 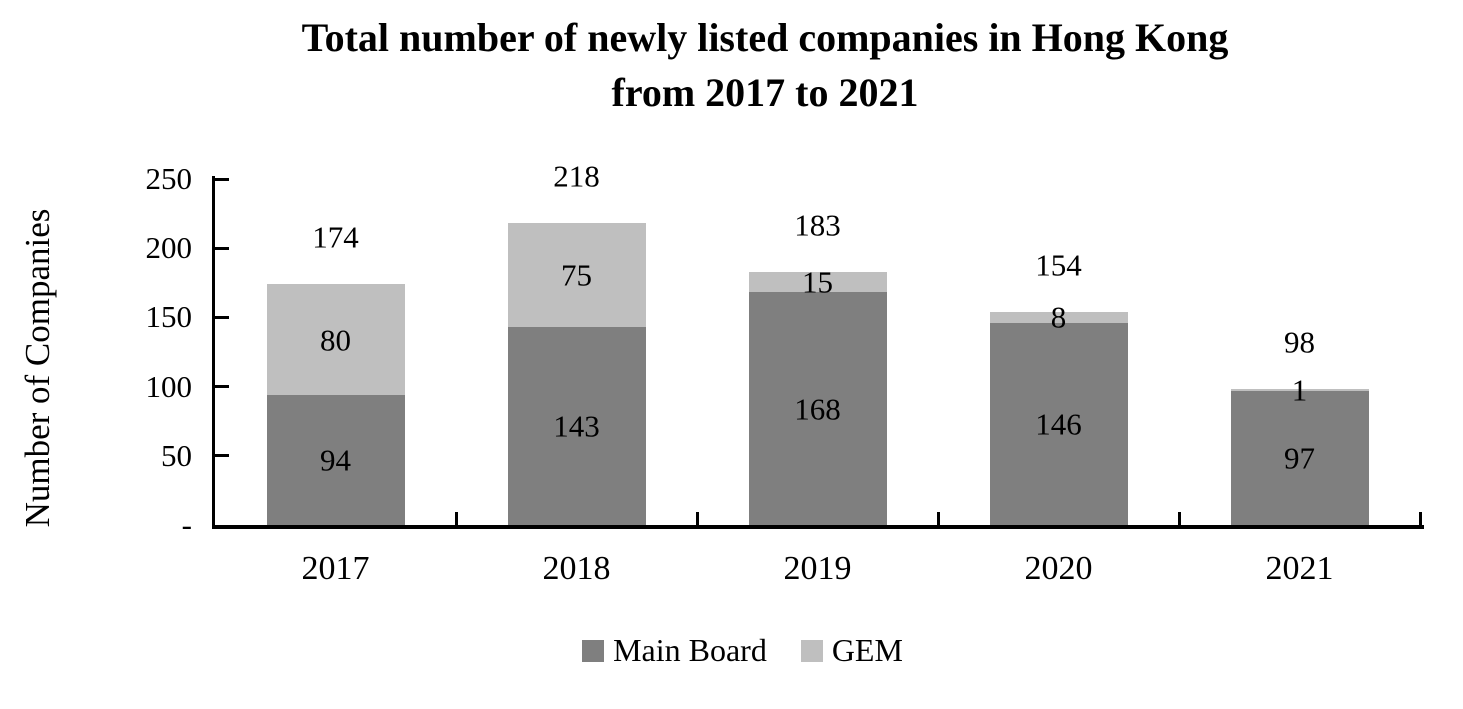 What do you see at coordinates (169, 317) in the screenshot?
I see `y-tick-label: 150` at bounding box center [169, 317].